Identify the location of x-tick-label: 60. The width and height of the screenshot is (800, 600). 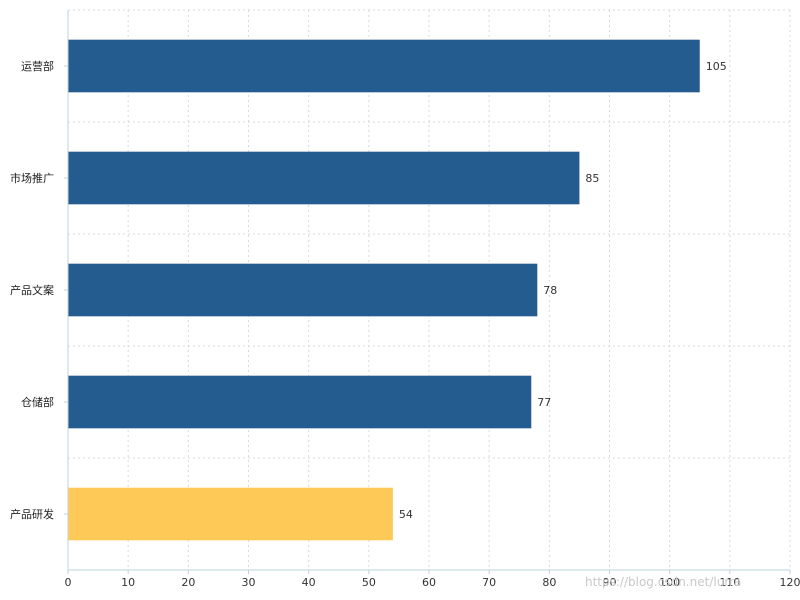
(429, 582).